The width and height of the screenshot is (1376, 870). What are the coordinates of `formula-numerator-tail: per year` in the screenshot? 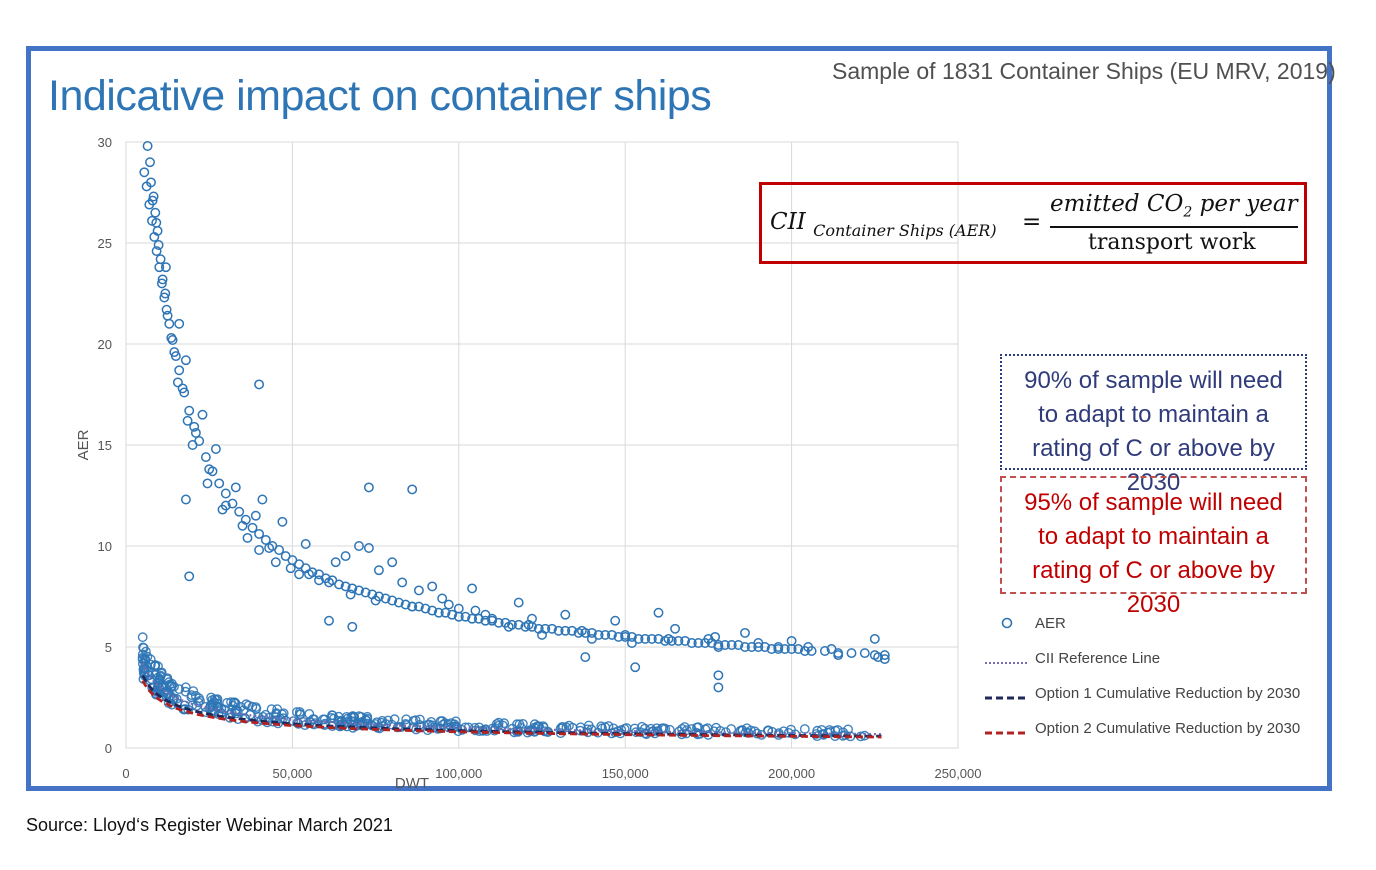 It's located at (1245, 204).